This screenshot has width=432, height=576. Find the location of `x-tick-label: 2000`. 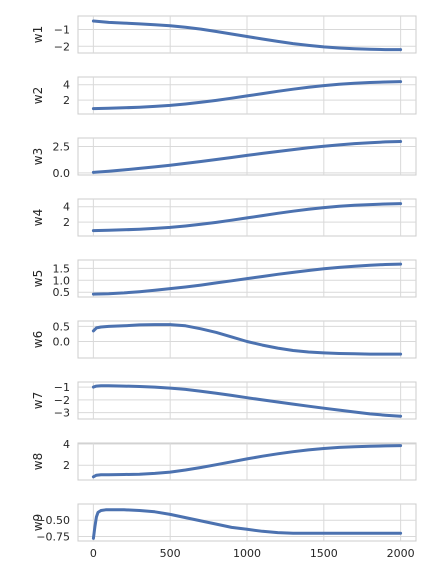

x-tick-label: 2000 is located at coordinates (401, 553).